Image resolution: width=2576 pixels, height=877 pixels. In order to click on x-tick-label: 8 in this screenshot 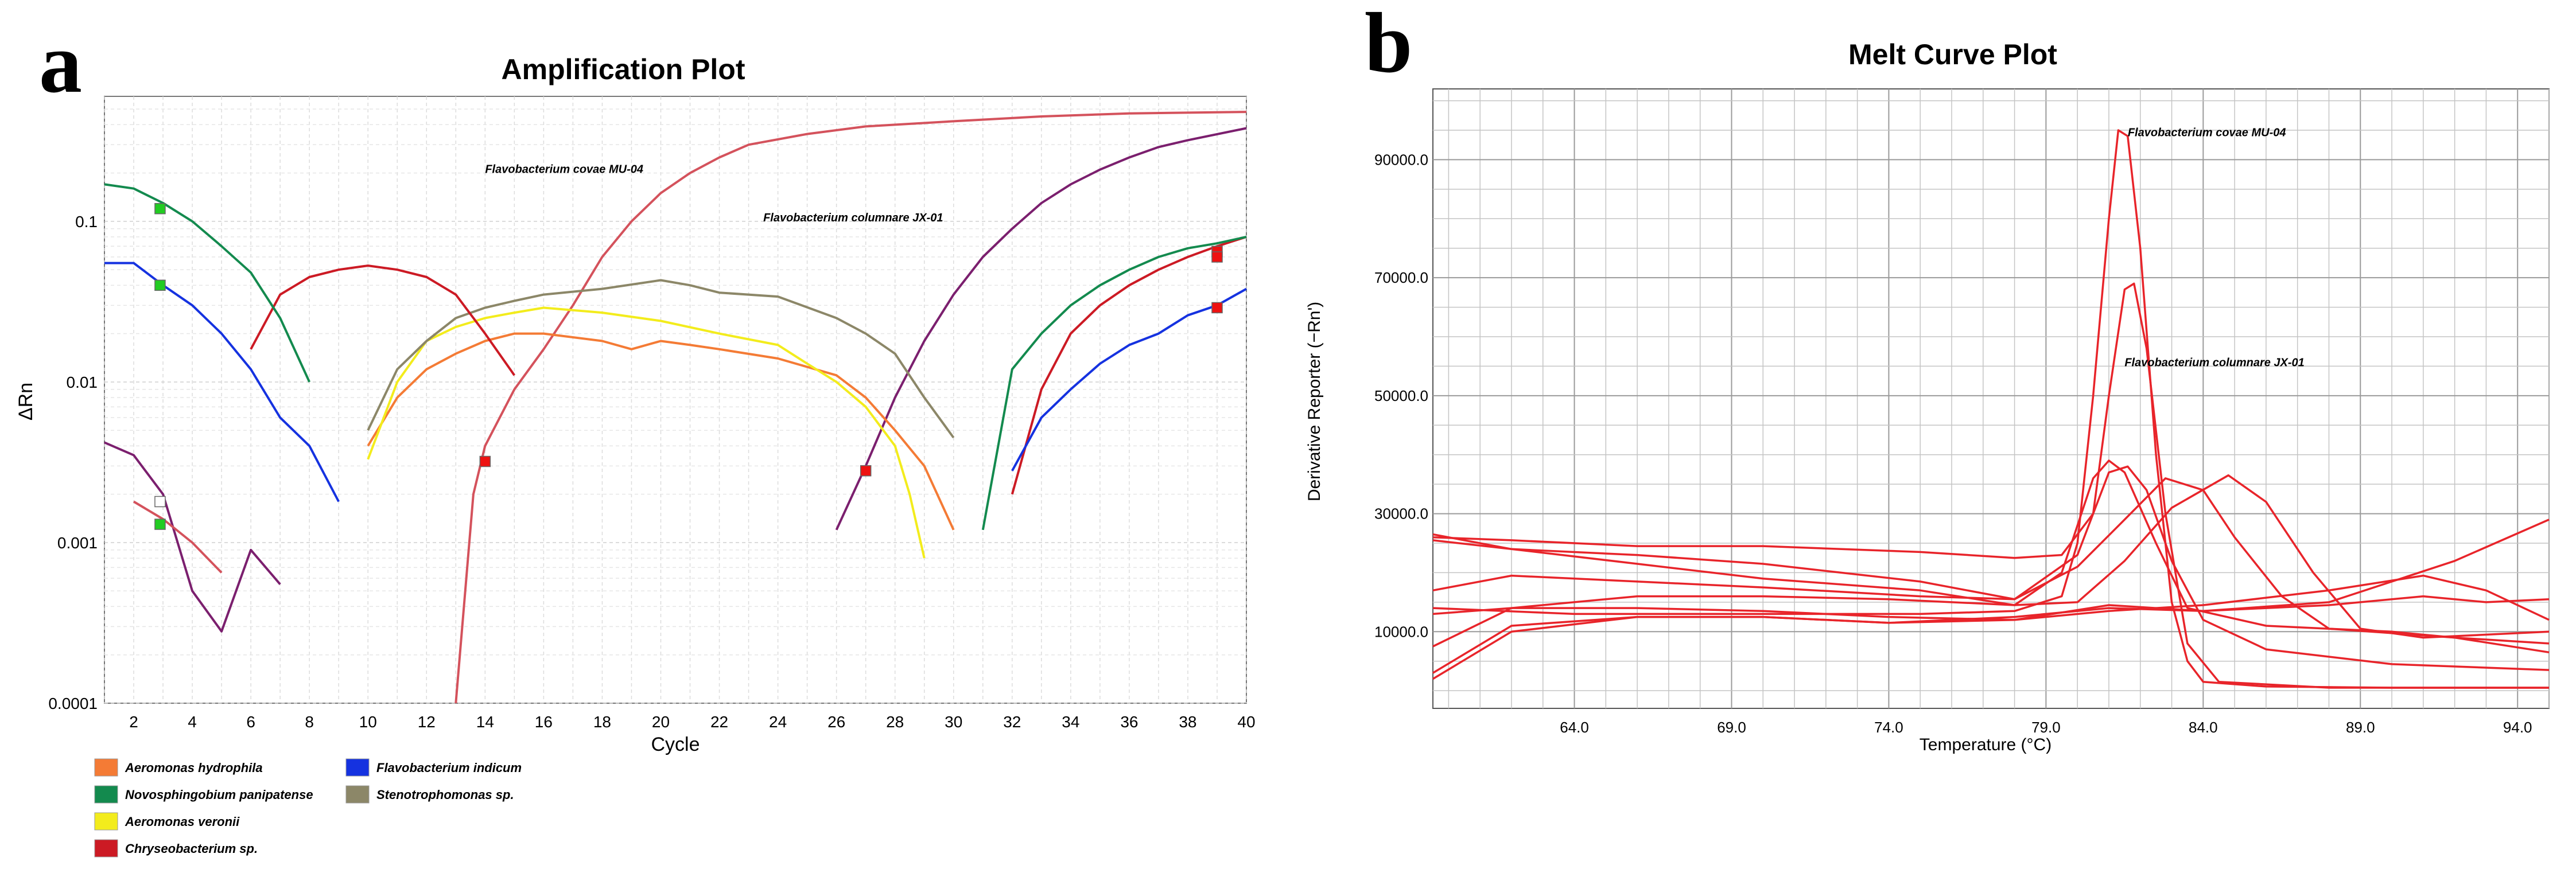, I will do `click(309, 722)`.